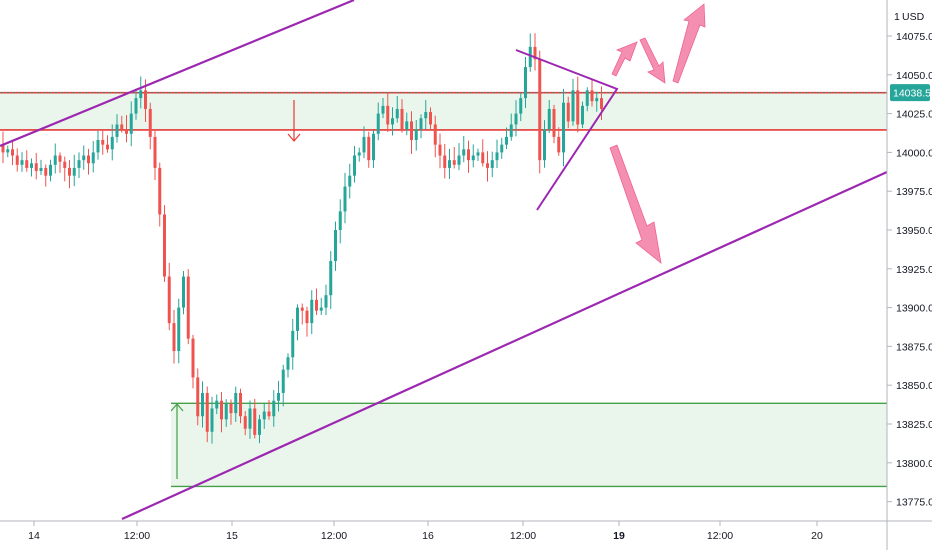 The image size is (932, 550). I want to click on y-tick-label: 13800.0, so click(914, 464).